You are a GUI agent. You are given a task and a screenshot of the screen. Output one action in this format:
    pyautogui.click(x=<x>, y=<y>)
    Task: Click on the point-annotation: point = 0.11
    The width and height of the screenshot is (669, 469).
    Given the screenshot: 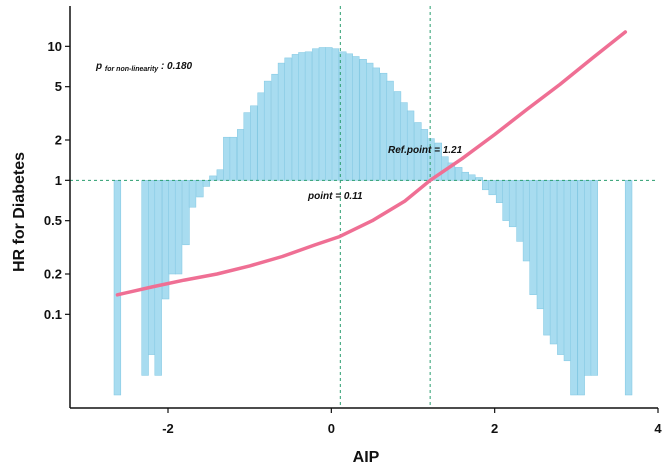 What is the action you would take?
    pyautogui.click(x=335, y=196)
    